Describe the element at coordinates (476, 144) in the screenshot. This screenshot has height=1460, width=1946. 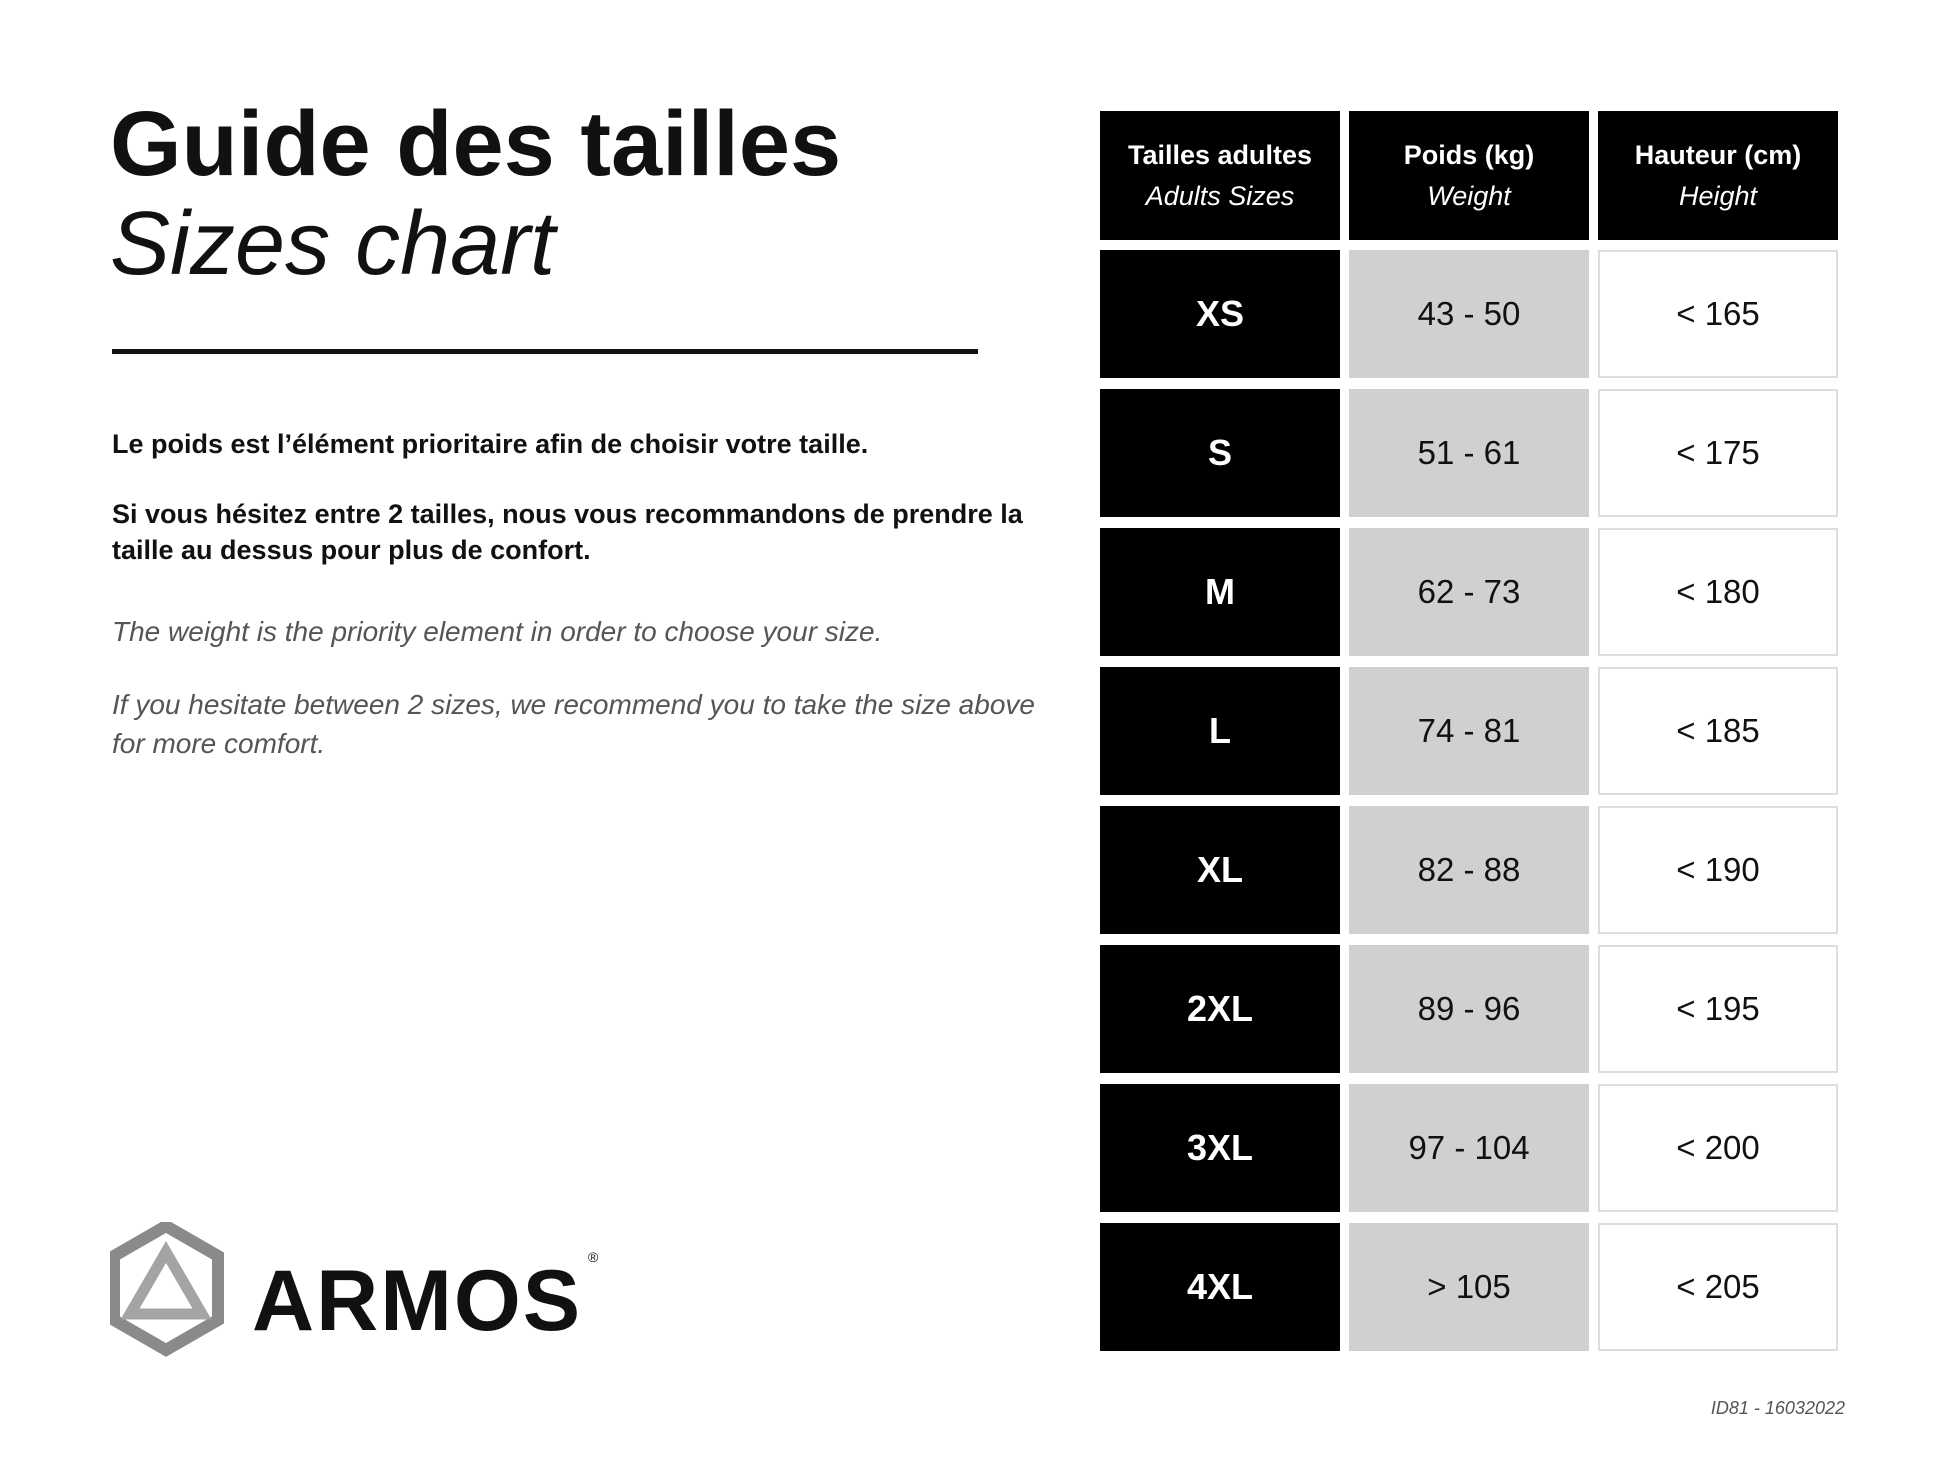
I see `page-title: Guide des tailles` at that location.